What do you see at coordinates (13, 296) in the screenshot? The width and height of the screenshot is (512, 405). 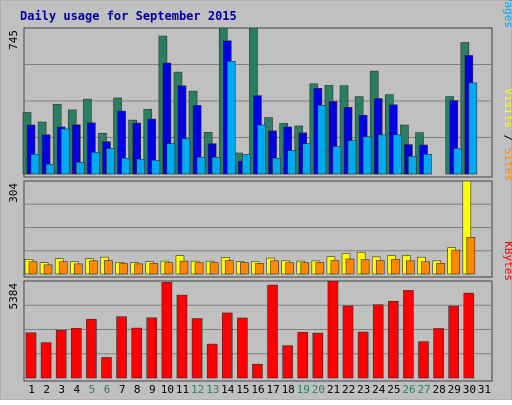 I see `y-tick-label: 5384` at bounding box center [13, 296].